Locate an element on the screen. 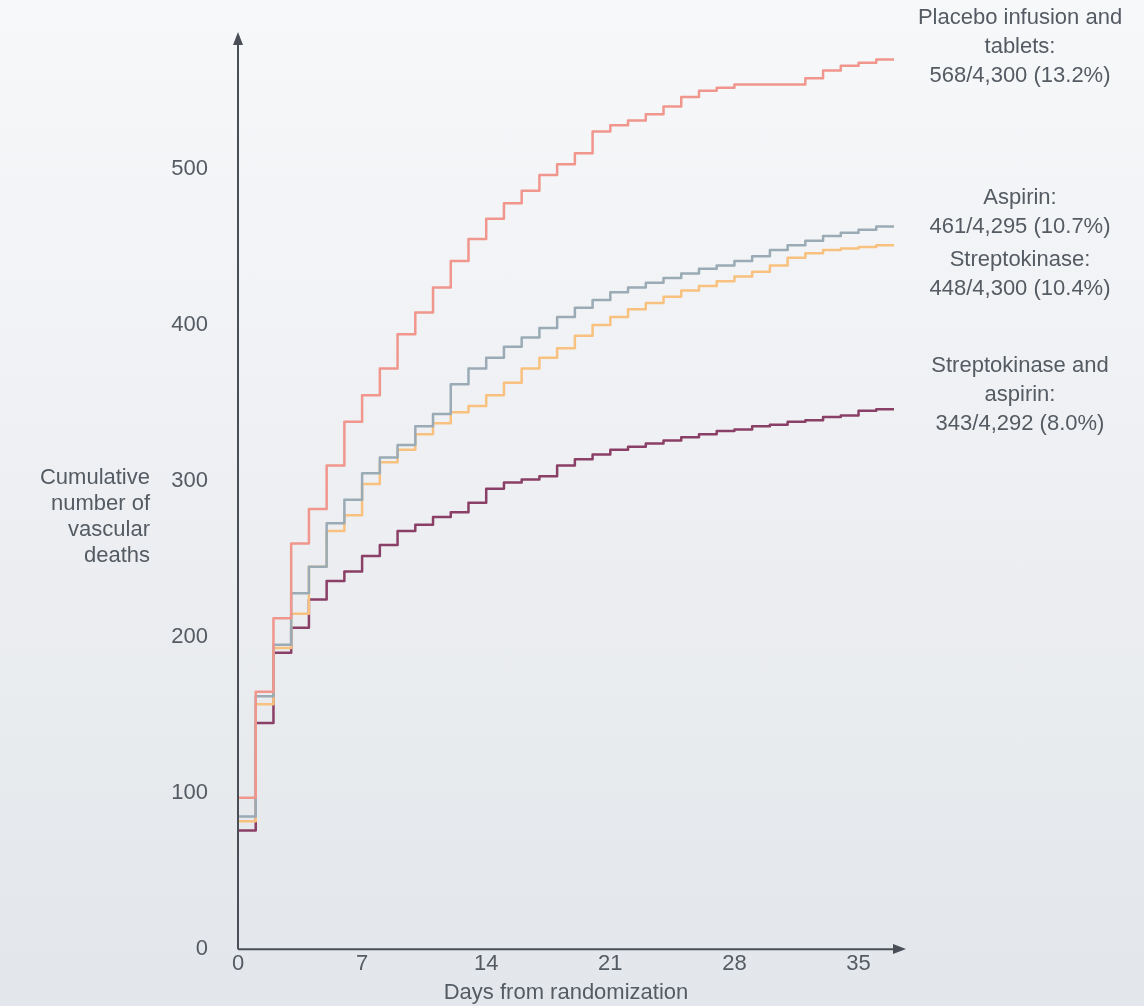 The height and width of the screenshot is (1006, 1144). y-tick-label: 500 is located at coordinates (189, 167).